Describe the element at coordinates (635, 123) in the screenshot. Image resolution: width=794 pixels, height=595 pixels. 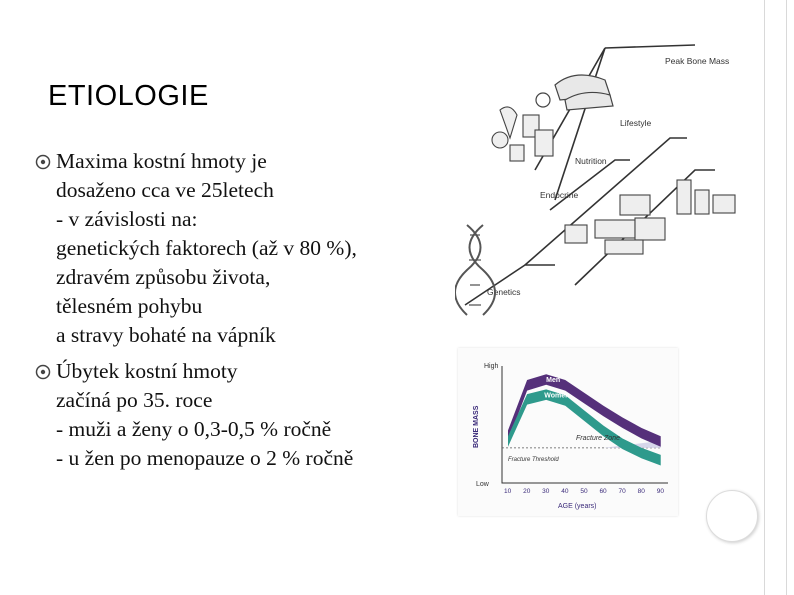
I see `label-lifestyle: Lifestyle` at that location.